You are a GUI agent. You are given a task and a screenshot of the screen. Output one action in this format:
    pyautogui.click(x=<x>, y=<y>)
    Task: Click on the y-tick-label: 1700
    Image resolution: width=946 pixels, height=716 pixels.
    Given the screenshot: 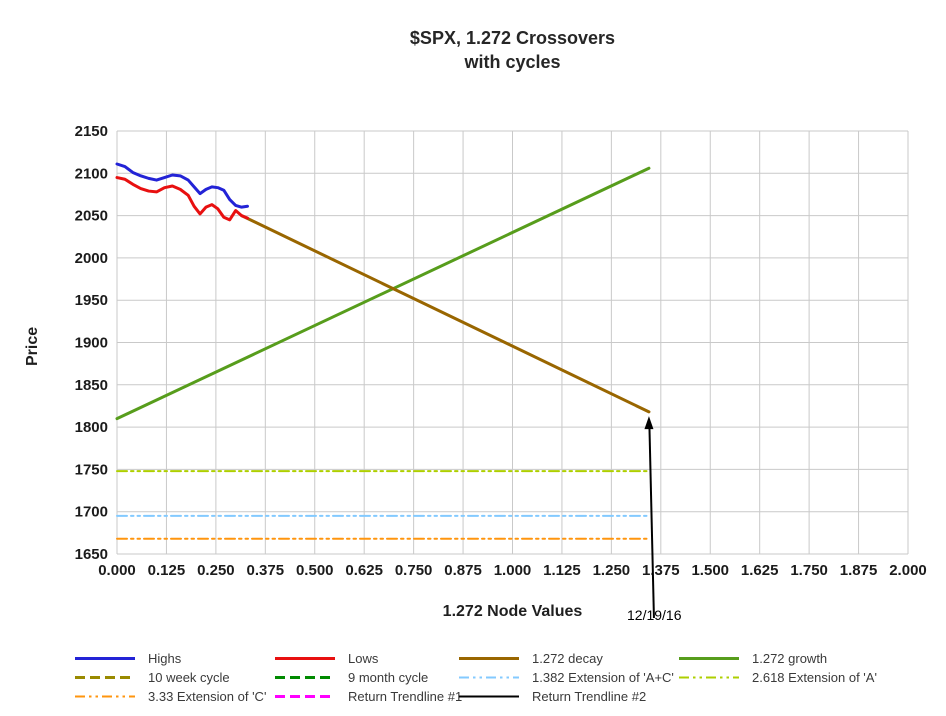 What is the action you would take?
    pyautogui.click(x=91, y=512)
    